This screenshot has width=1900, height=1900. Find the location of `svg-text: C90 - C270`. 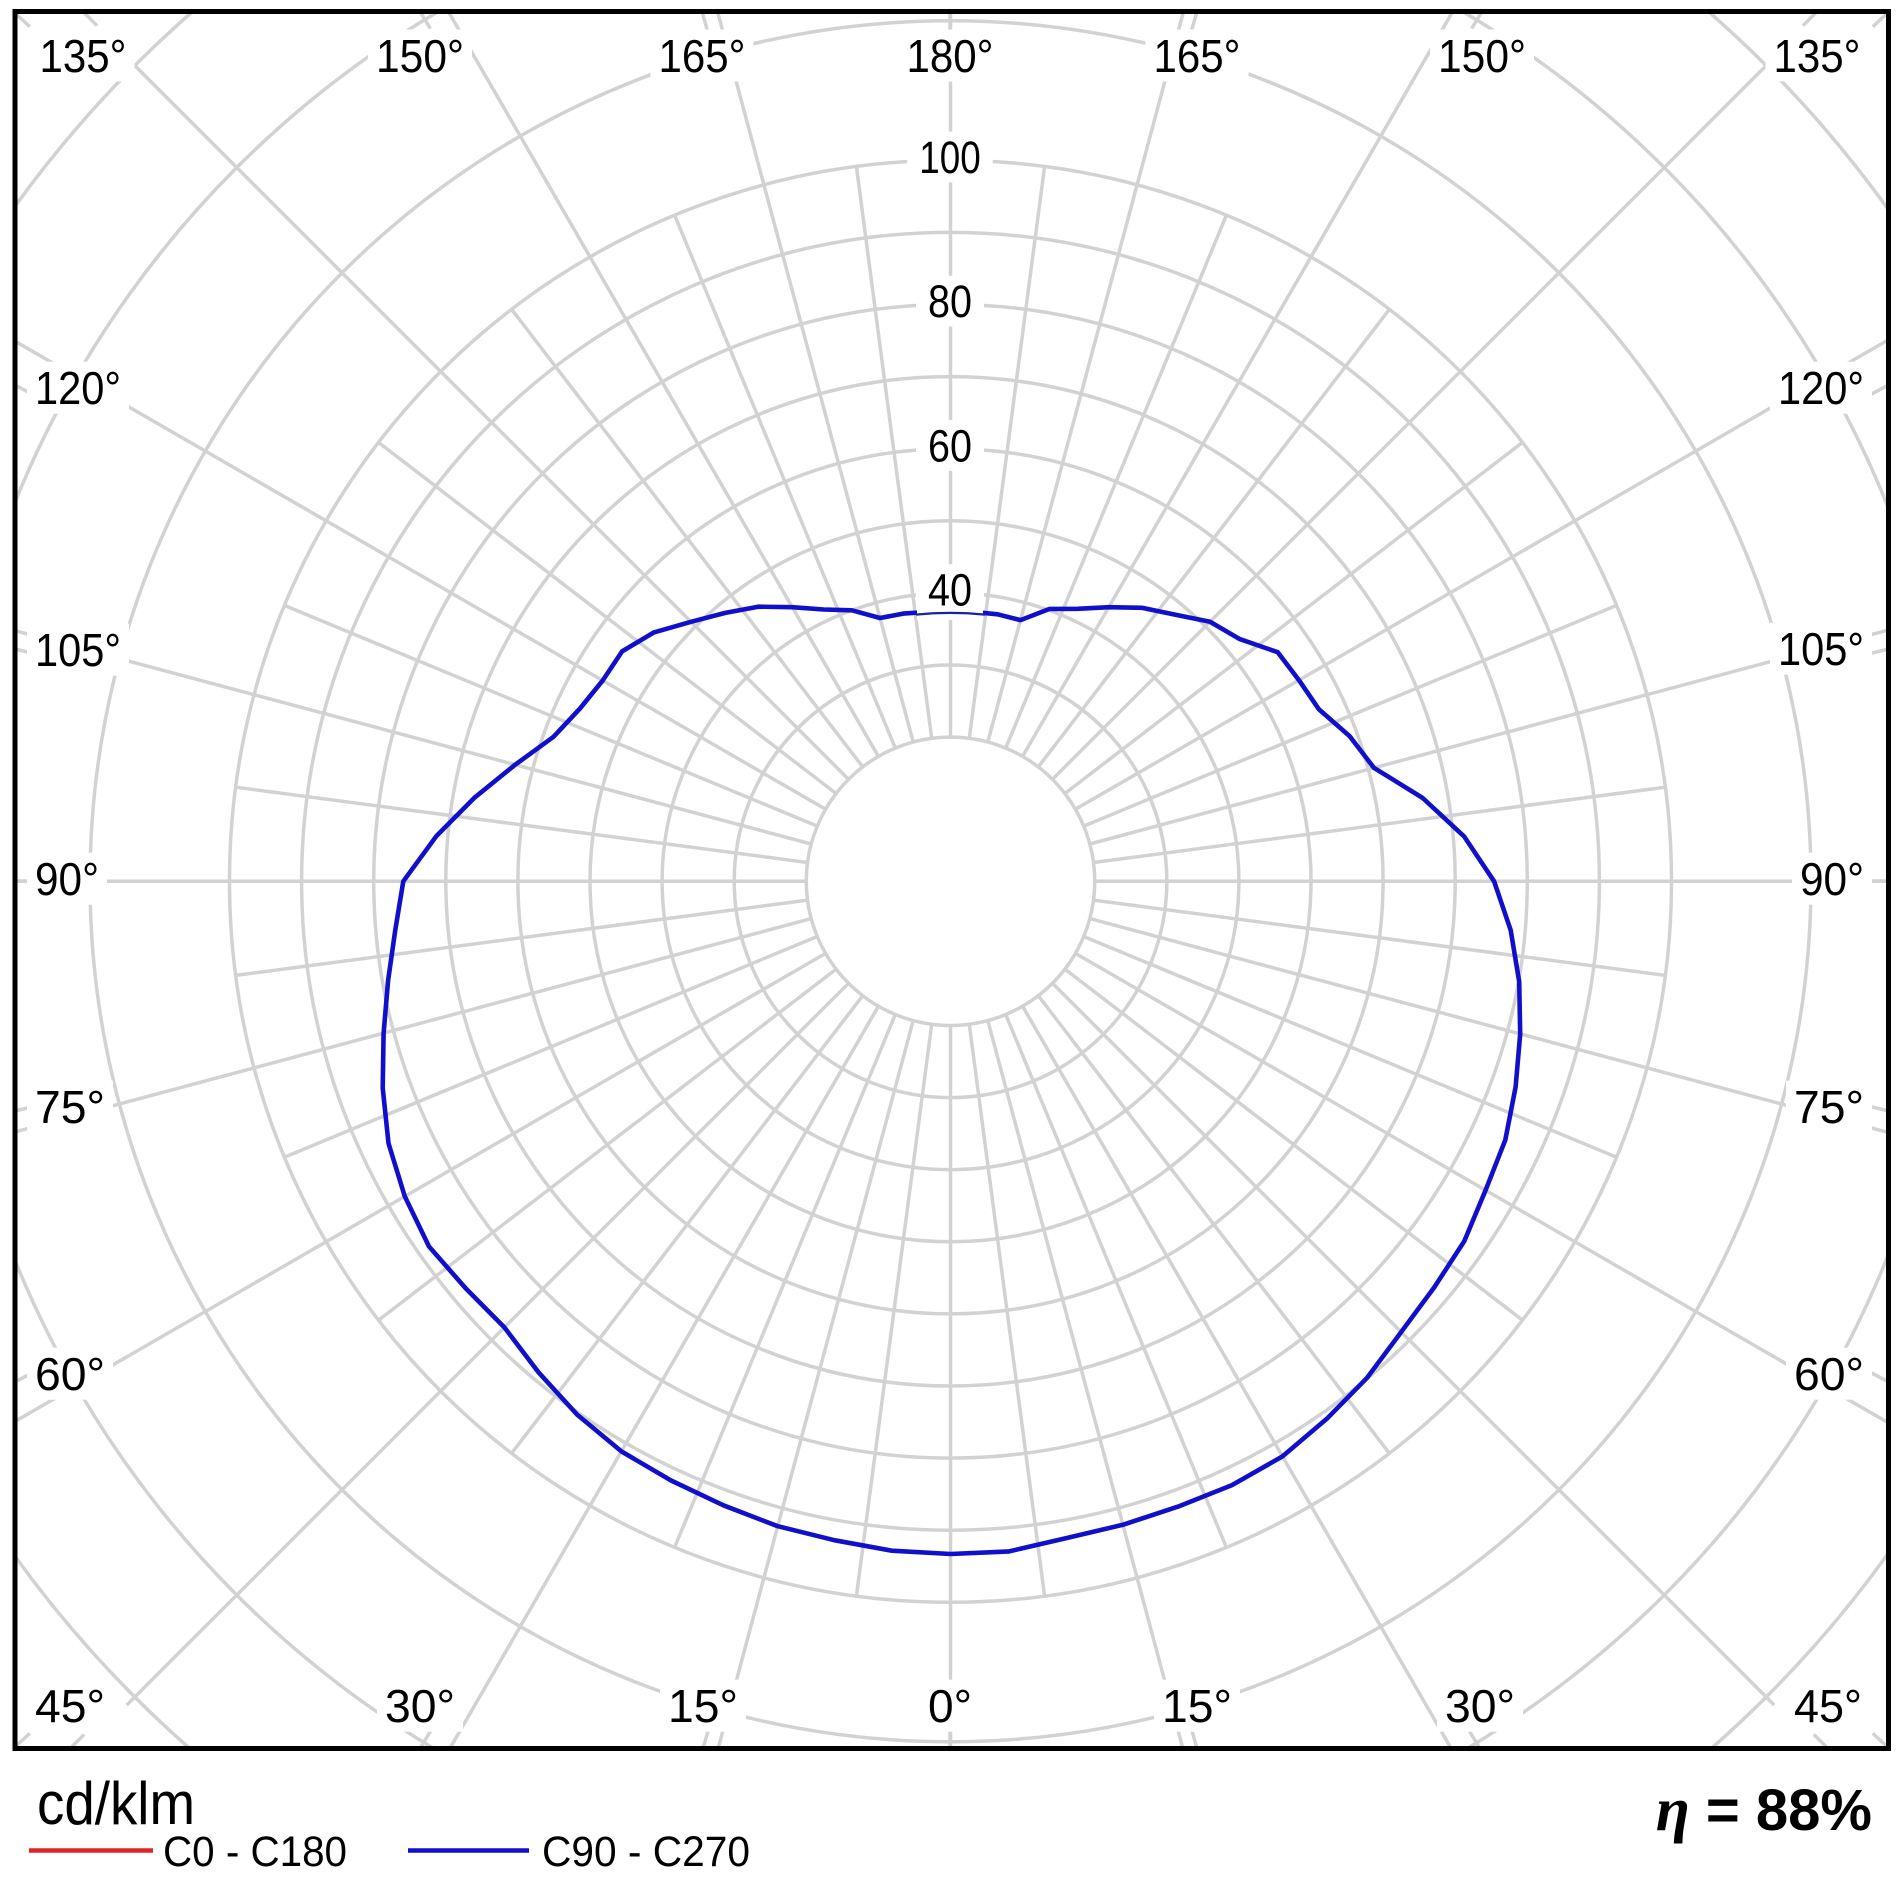

svg-text: C90 - C270 is located at coordinates (646, 1852).